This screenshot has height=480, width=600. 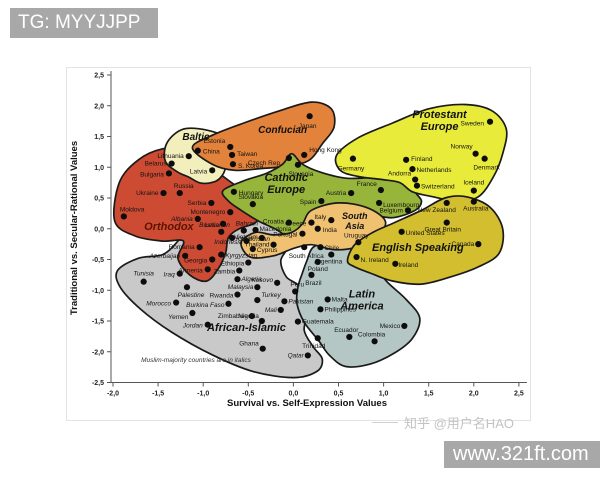 What do you see at coordinates (197, 203) in the screenshot?
I see `country-label: Serbia` at bounding box center [197, 203].